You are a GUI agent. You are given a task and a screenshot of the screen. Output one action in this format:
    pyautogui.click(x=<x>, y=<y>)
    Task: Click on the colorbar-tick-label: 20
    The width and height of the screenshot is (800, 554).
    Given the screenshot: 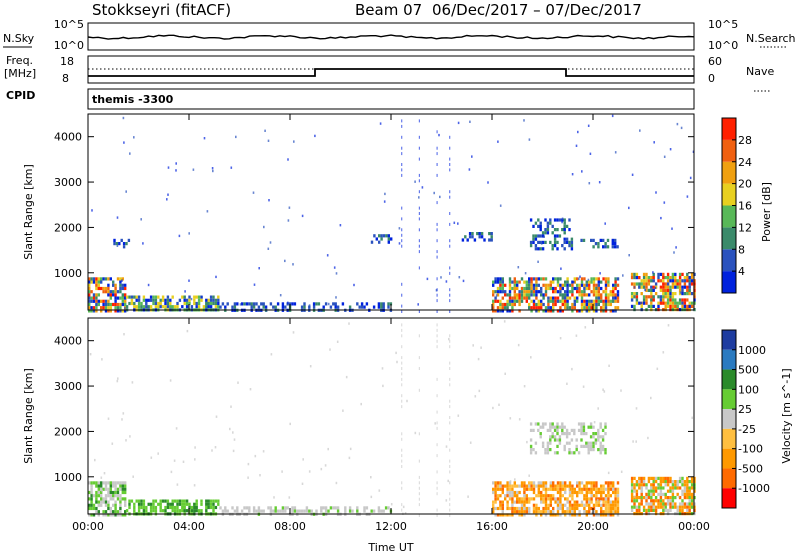 What is the action you would take?
    pyautogui.click(x=745, y=184)
    